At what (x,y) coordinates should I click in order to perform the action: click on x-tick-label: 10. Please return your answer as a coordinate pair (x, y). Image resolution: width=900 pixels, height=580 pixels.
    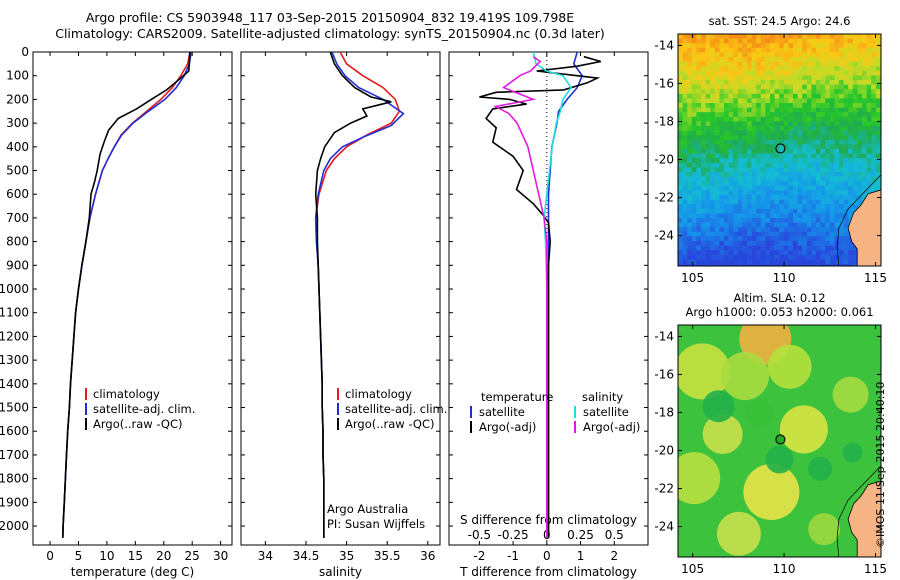
    Looking at the image, I should click on (106, 556).